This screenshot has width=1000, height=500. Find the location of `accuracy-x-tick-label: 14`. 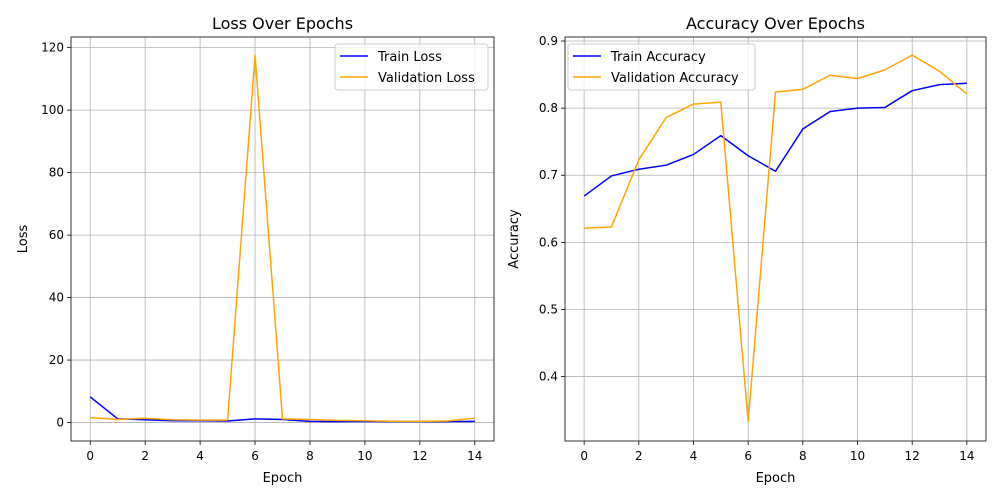

accuracy-x-tick-label: 14 is located at coordinates (966, 456).